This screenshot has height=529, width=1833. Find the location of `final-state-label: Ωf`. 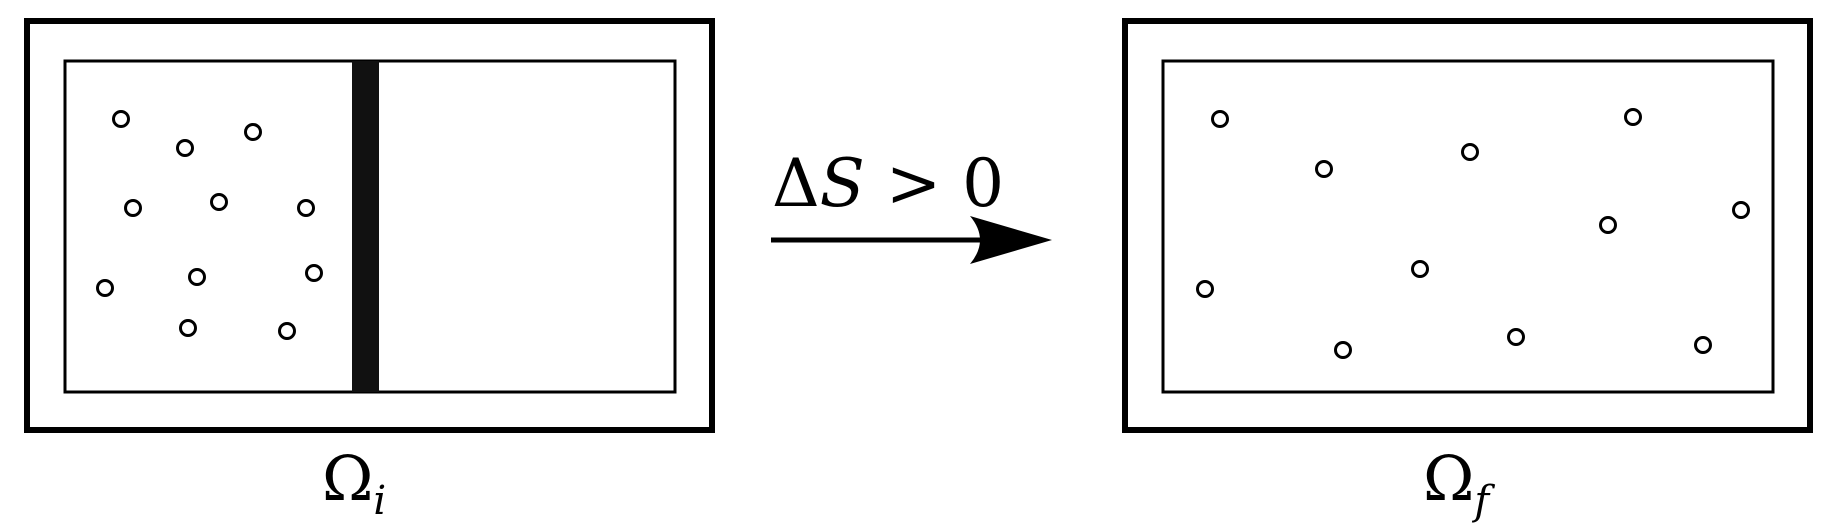

final-state-label: Ωf is located at coordinates (1459, 483).